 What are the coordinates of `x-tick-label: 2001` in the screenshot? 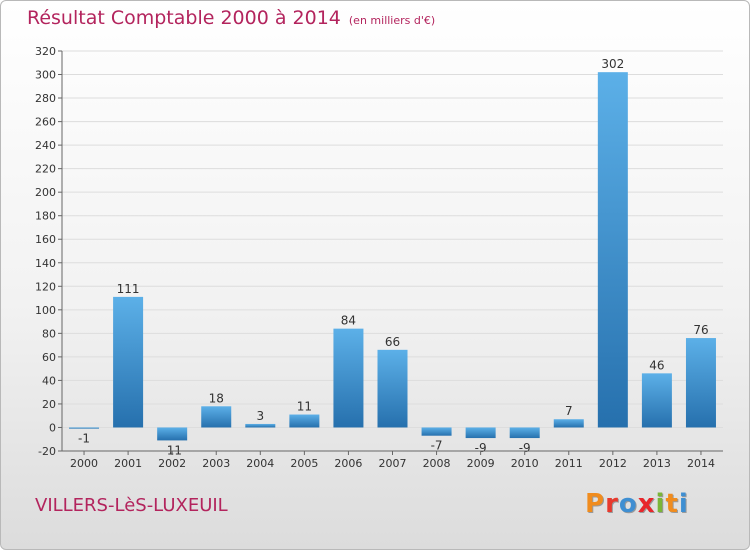 It's located at (128, 463).